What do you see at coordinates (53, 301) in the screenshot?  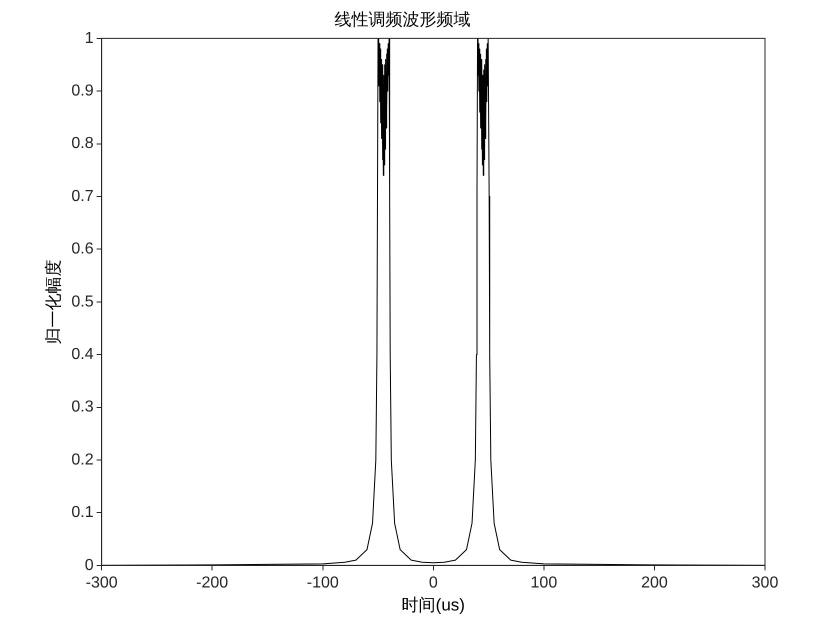 I see `y-axis-title: 归一化幅度` at bounding box center [53, 301].